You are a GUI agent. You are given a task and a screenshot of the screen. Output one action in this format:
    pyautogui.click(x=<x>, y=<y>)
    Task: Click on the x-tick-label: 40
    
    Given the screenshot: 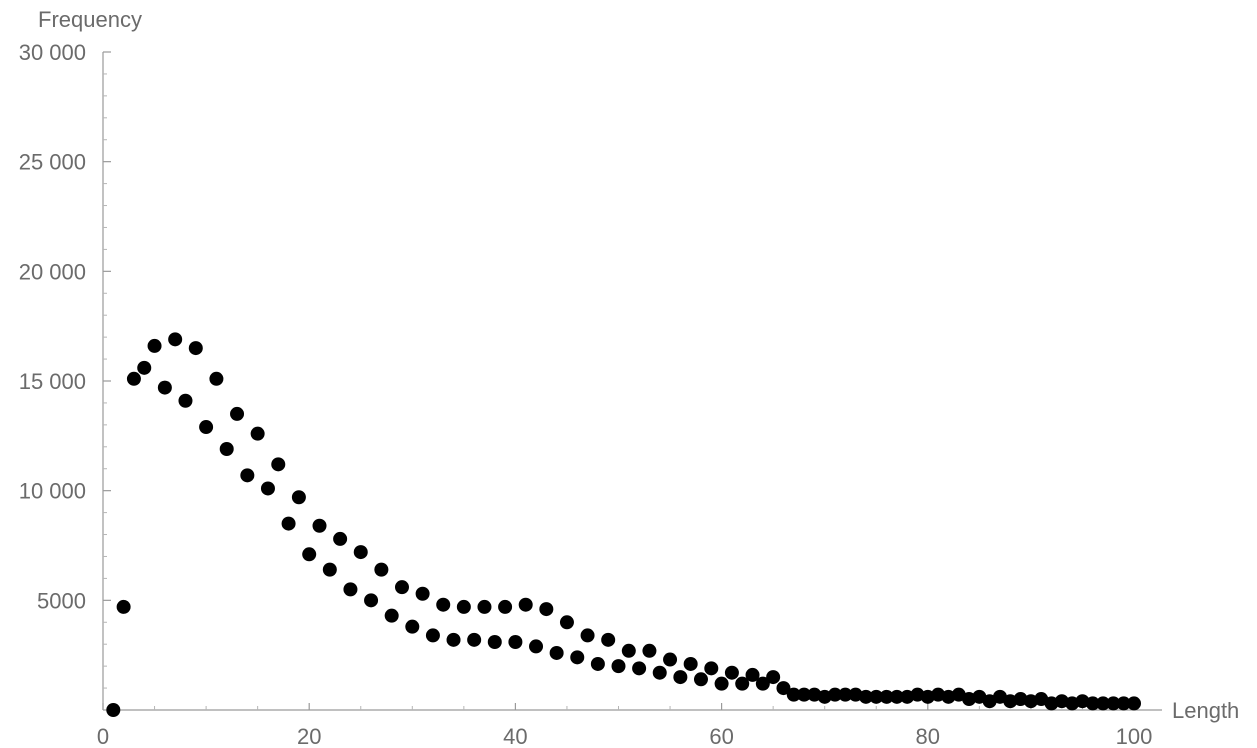 What is the action you would take?
    pyautogui.click(x=515, y=736)
    